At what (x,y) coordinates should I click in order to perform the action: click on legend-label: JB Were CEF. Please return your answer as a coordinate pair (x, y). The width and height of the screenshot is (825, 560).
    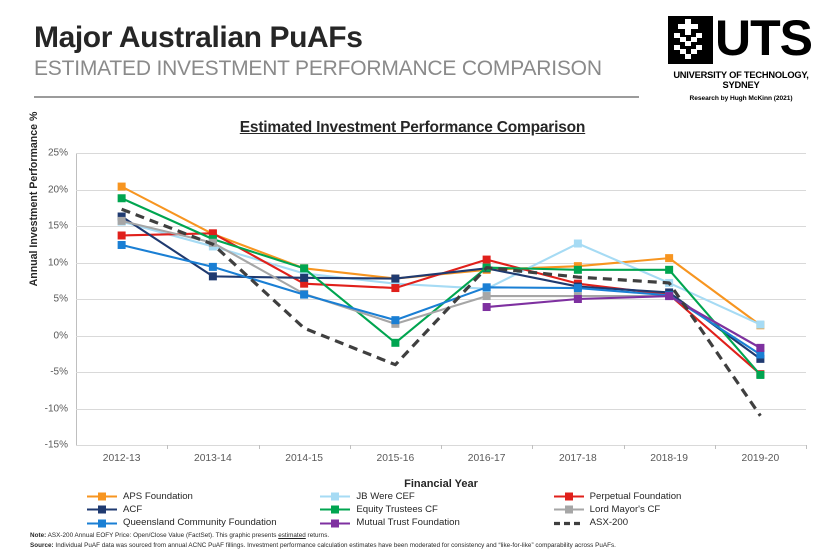
    Looking at the image, I should click on (385, 496).